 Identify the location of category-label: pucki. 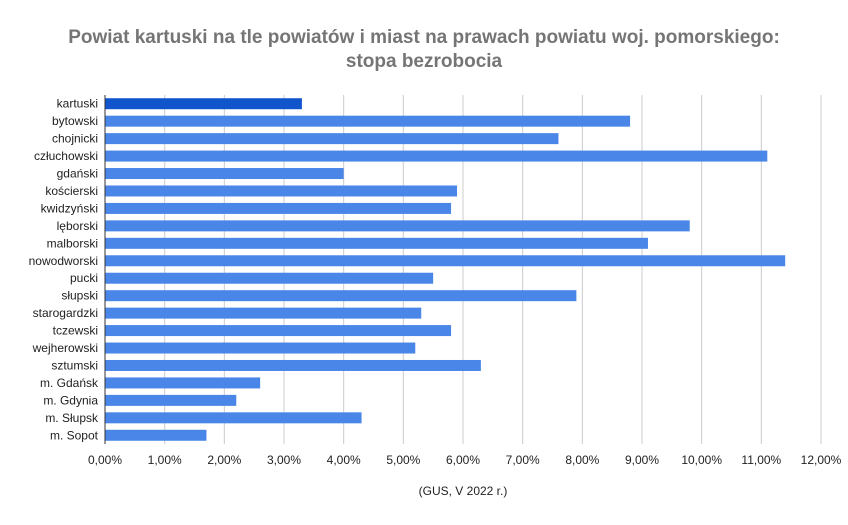
(84, 278).